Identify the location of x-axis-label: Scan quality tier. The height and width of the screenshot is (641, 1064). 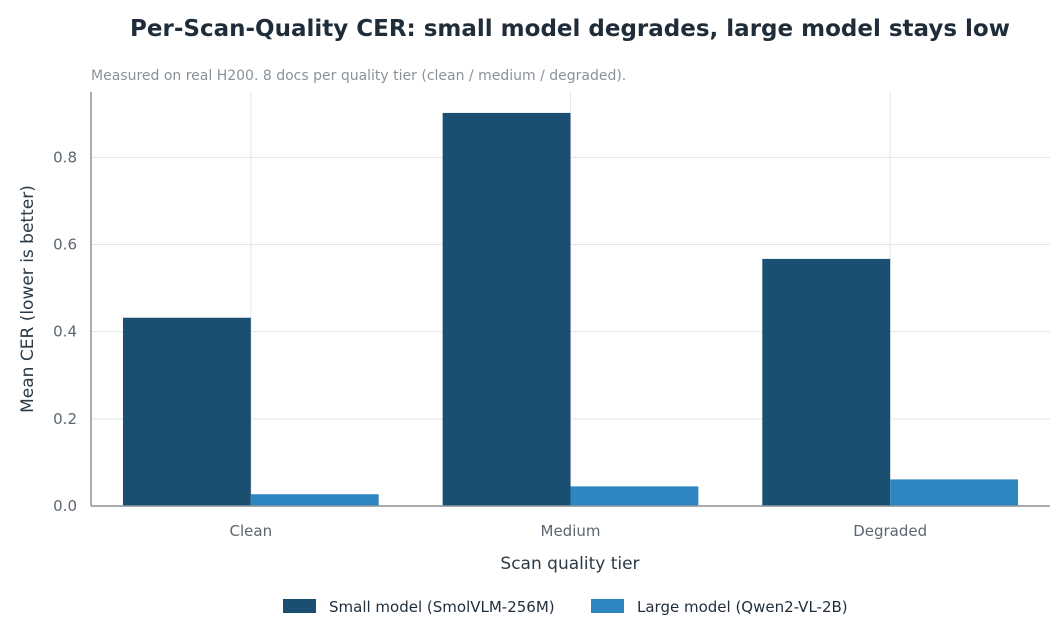
(569, 564).